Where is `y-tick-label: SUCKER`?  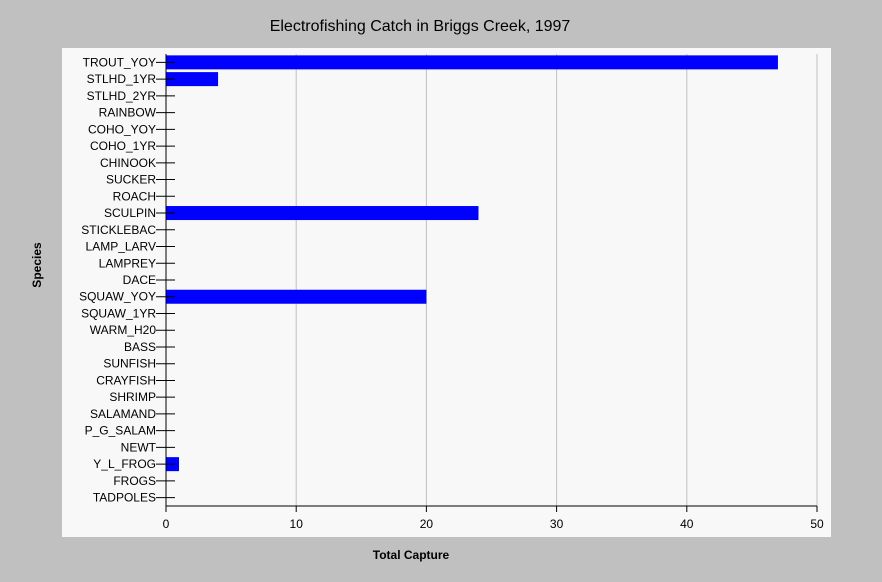
y-tick-label: SUCKER is located at coordinates (131, 180).